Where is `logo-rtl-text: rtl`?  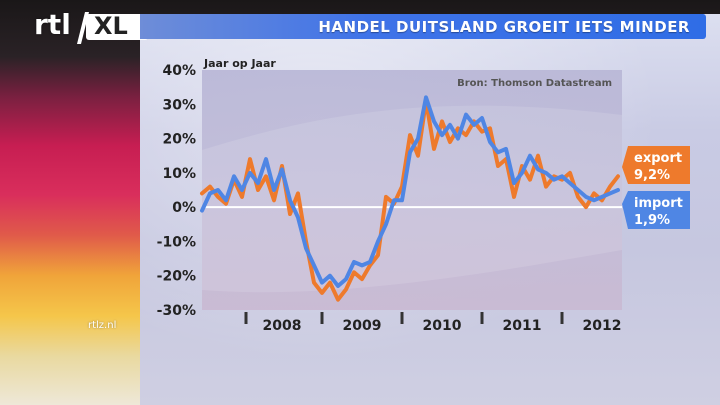
logo-rtl-text: rtl is located at coordinates (52, 24).